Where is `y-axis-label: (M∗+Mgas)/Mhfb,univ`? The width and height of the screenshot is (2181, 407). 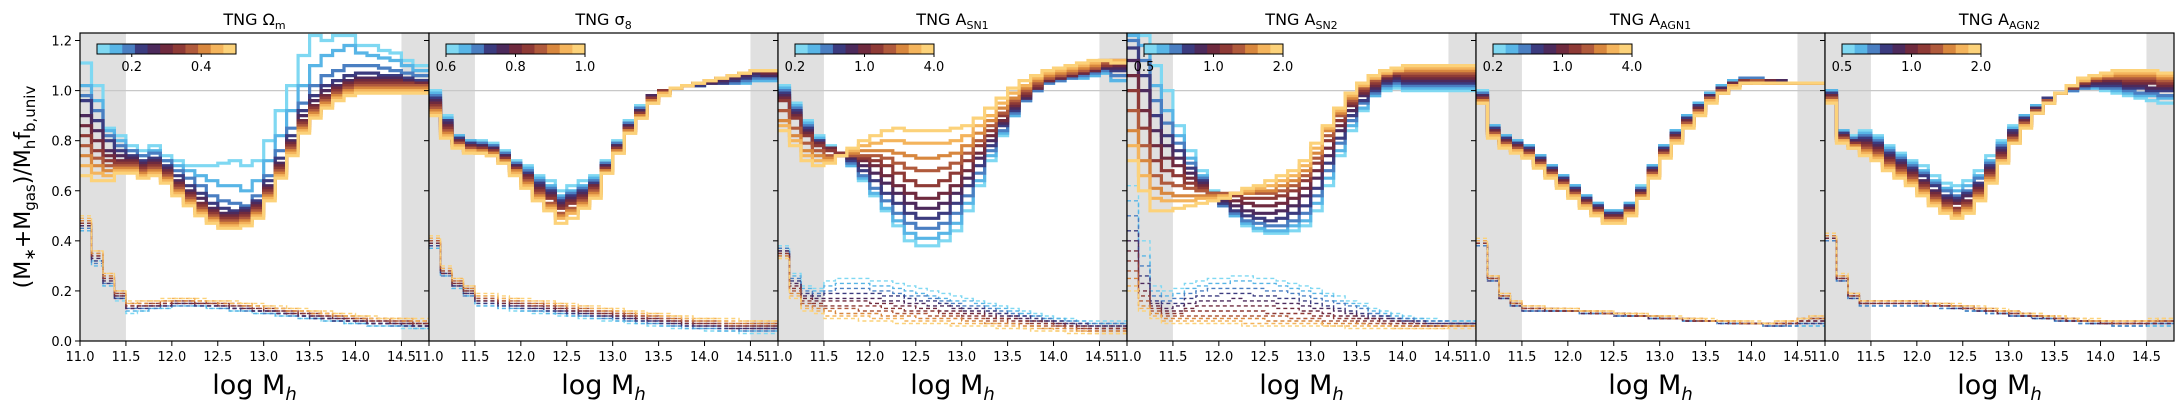
y-axis-label: (M∗+Mgas)/Mhfb,univ is located at coordinates (25, 187).